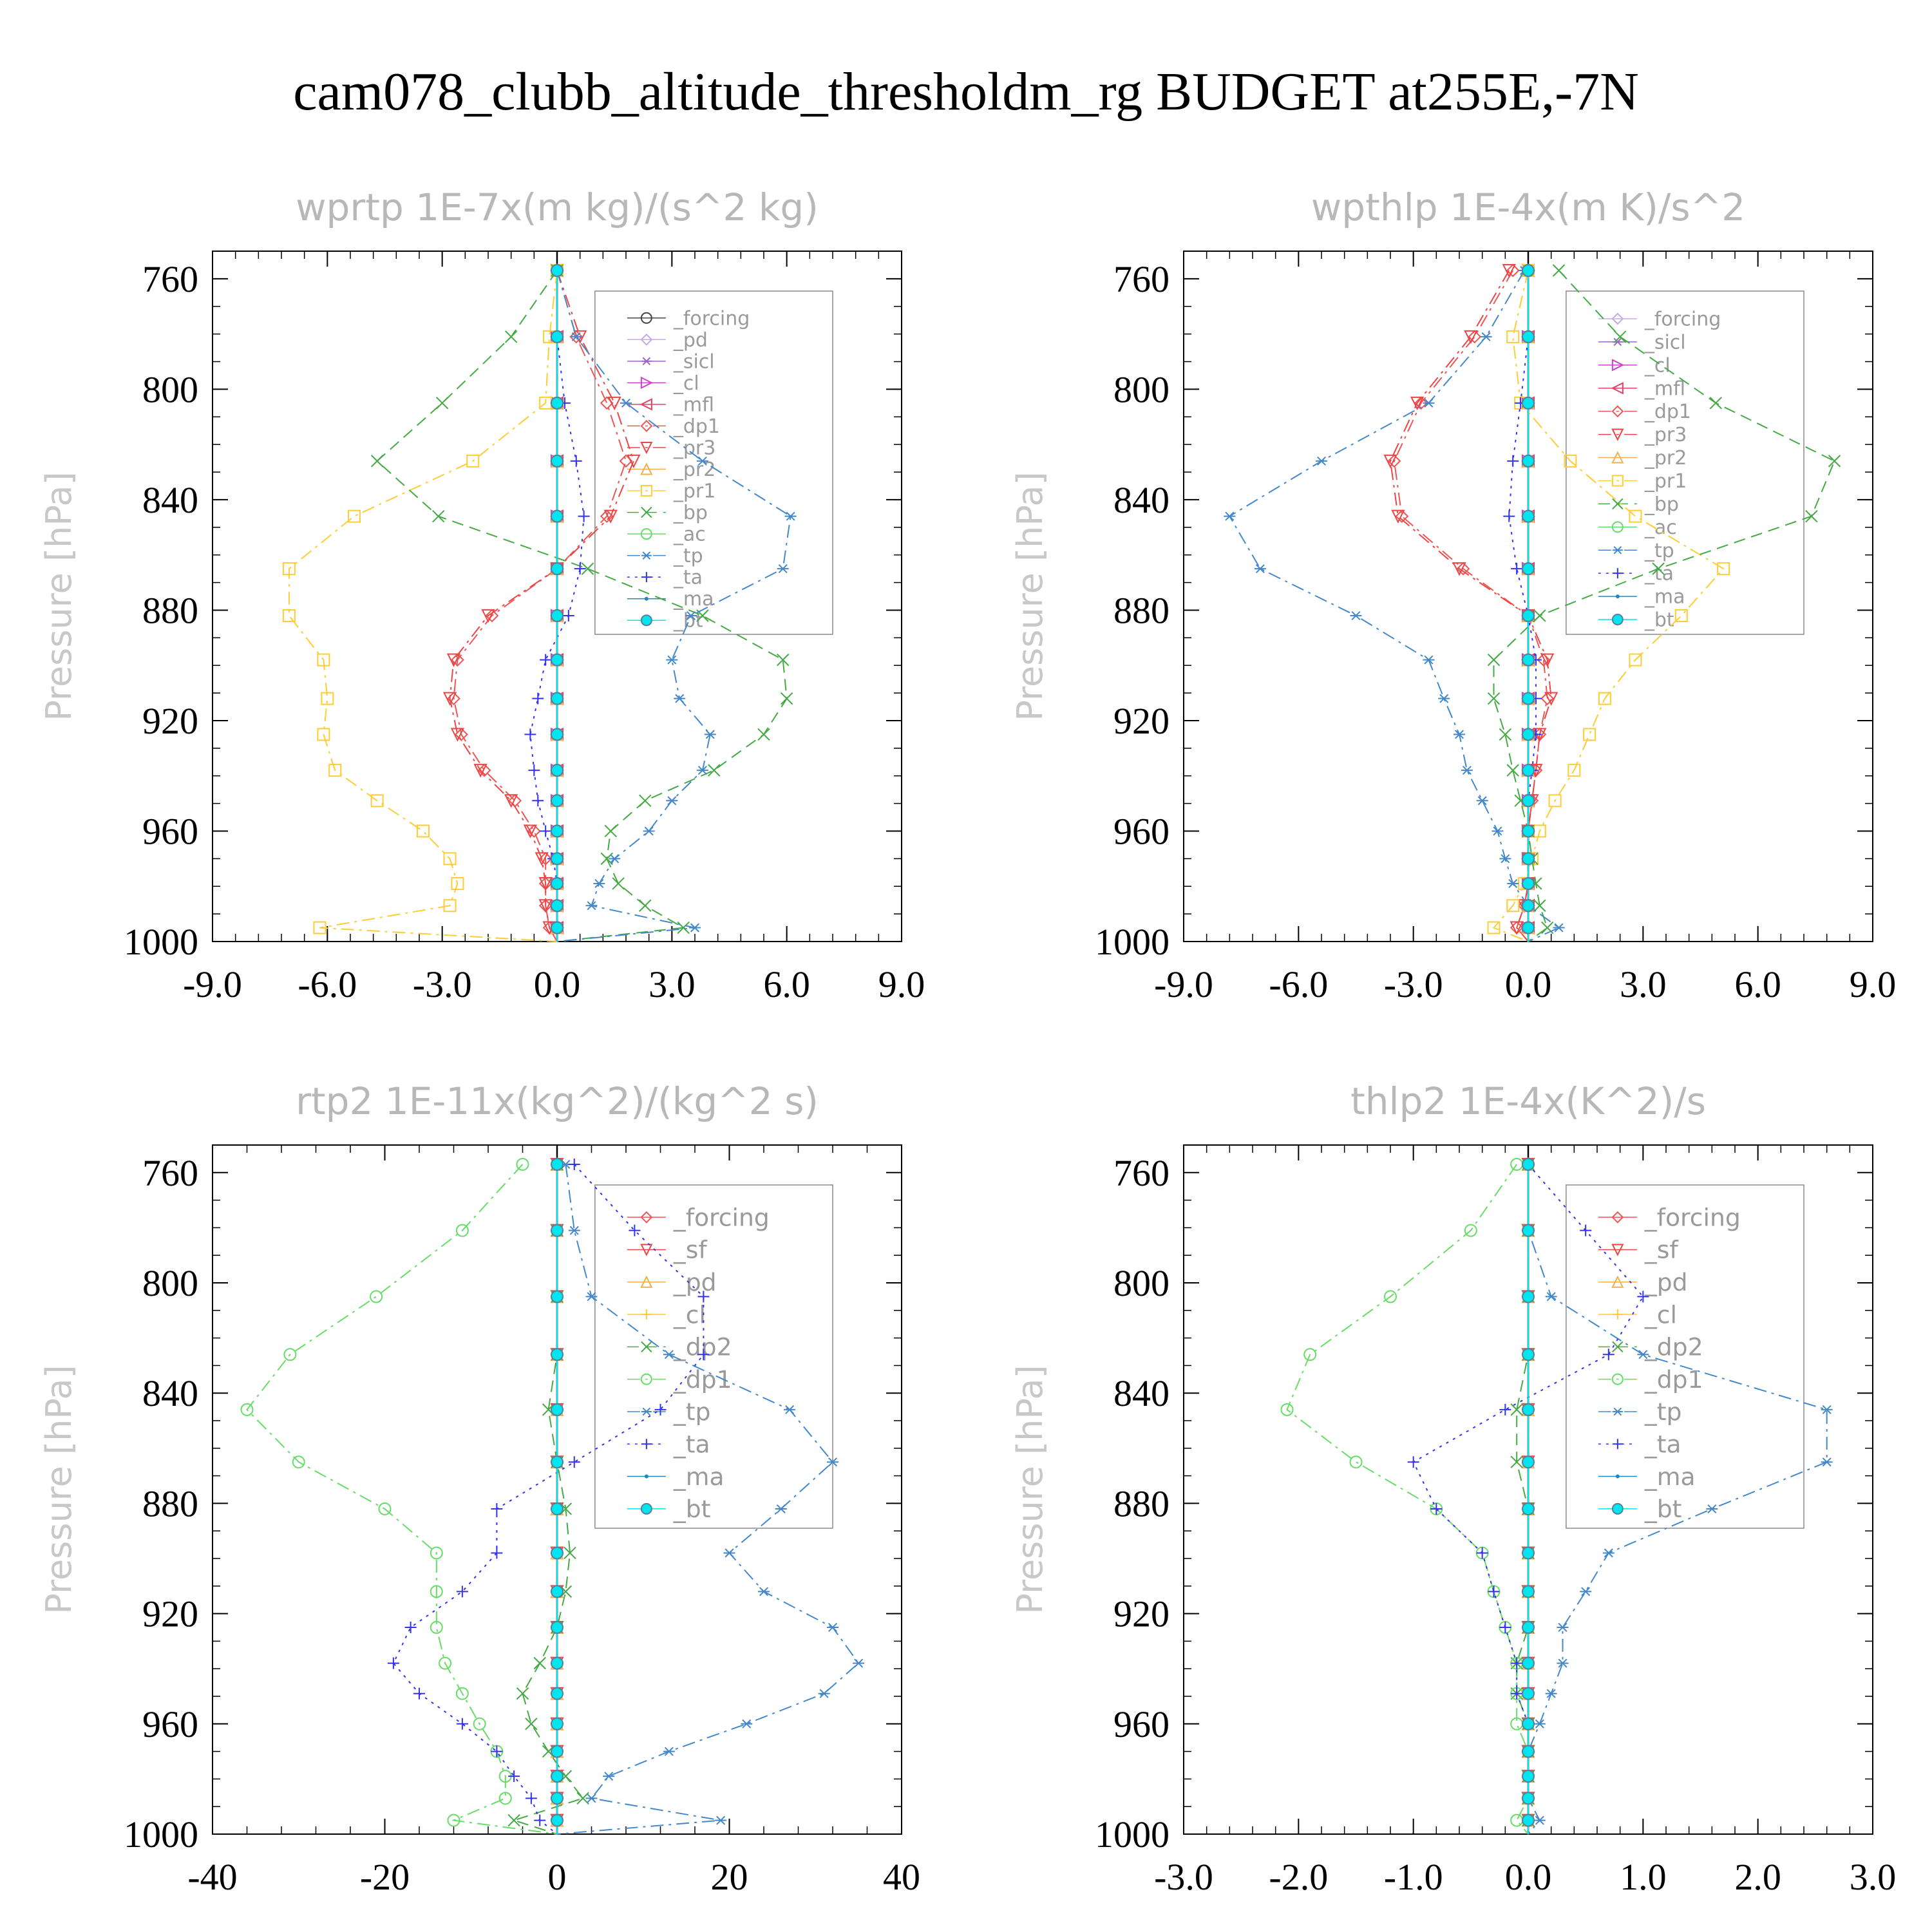 This screenshot has width=1932, height=1932. Describe the element at coordinates (1682, 319) in the screenshot. I see `legend-label: _forcing` at that location.